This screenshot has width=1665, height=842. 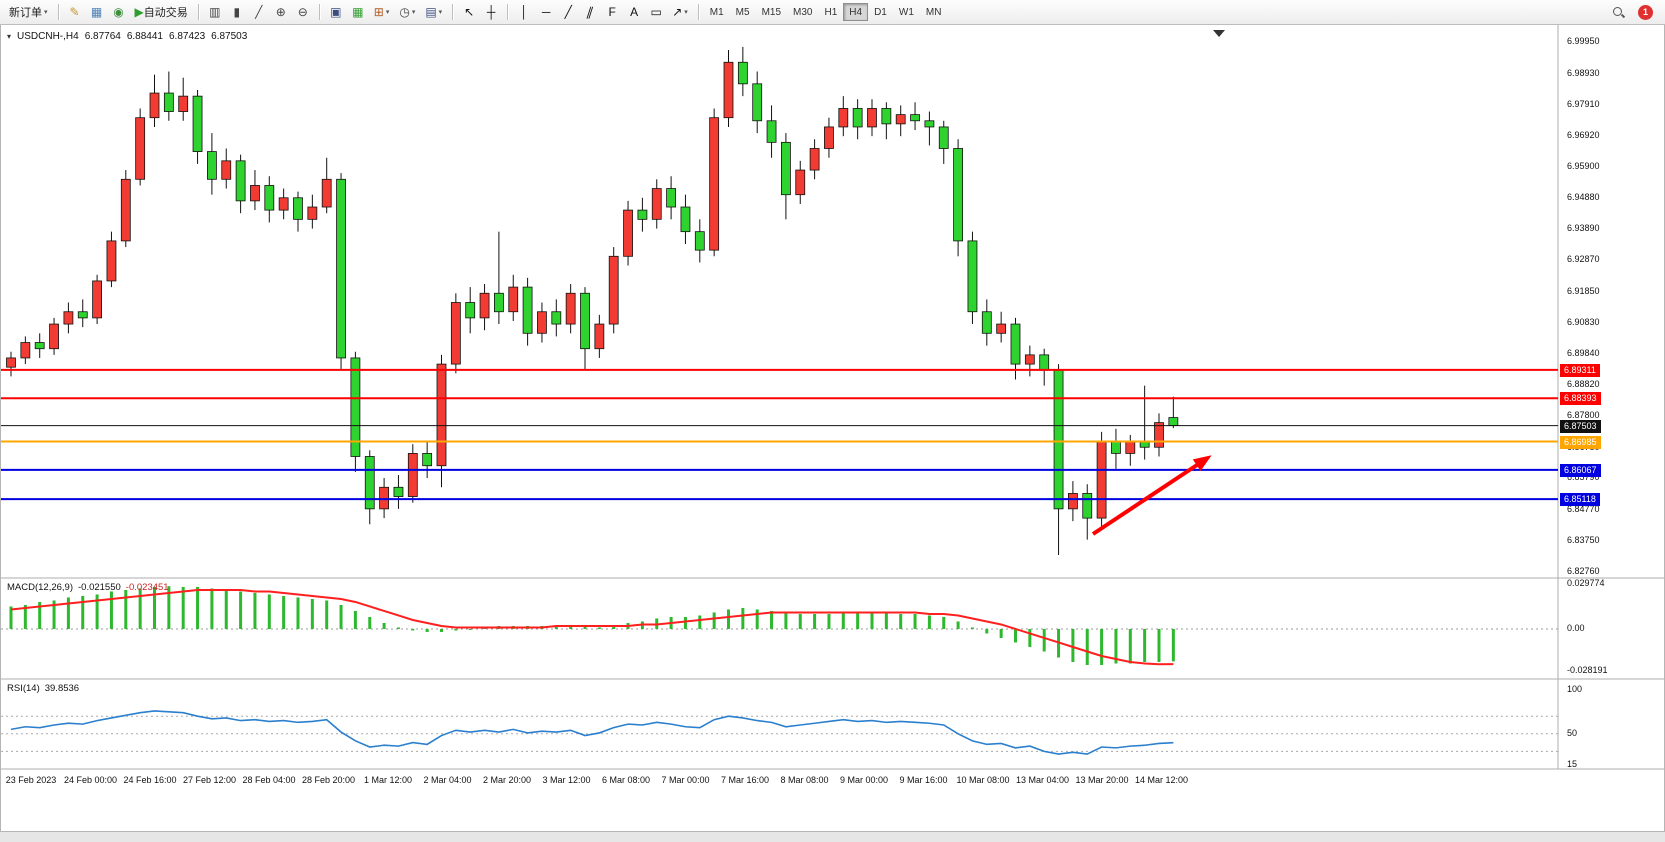 I want to click on cursor-button: ↖, so click(x=469, y=12).